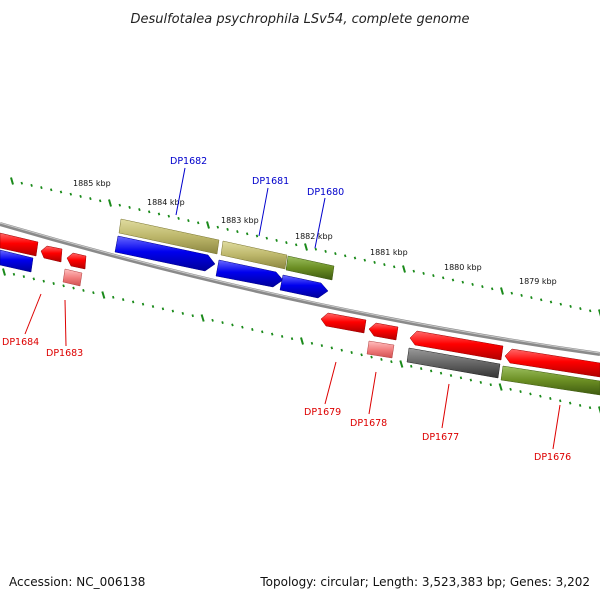  Describe the element at coordinates (20, 342) in the screenshot. I see `gene-label-DP1684: DP1684` at that location.